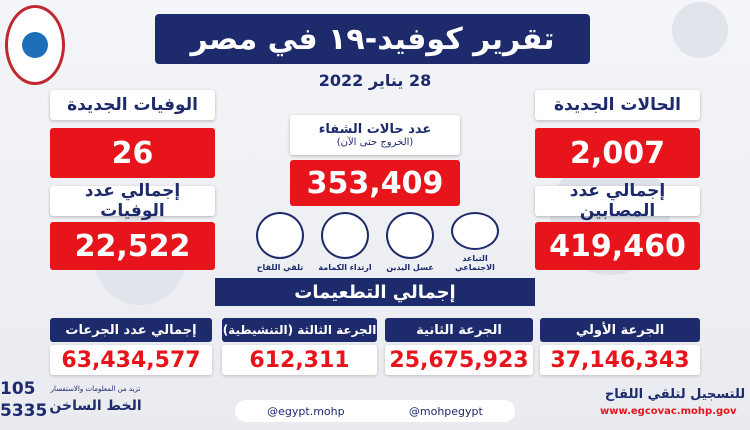  Describe the element at coordinates (132, 105) in the screenshot. I see `label: الوفيات الجديدة` at that location.